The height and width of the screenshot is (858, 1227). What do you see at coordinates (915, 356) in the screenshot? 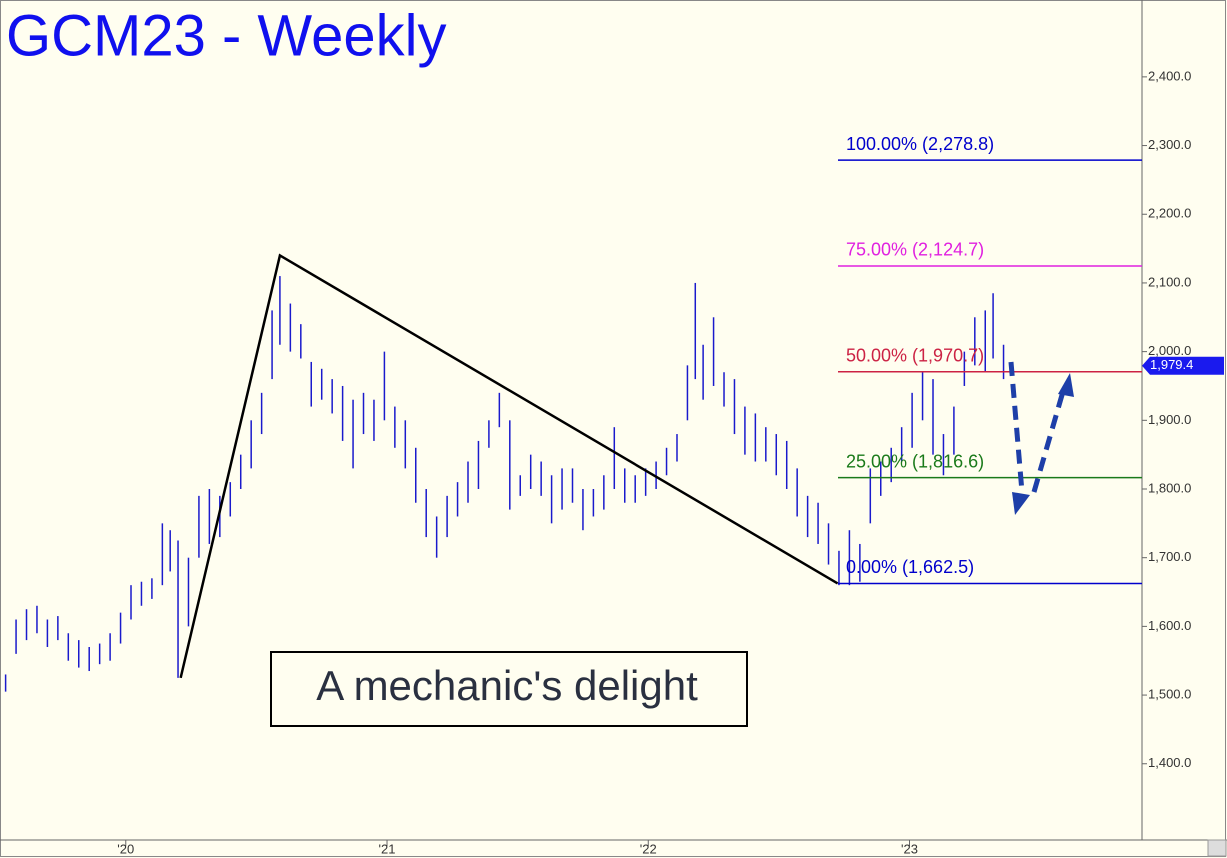
I see `level-label: 50.00% (1,970.7)` at bounding box center [915, 356].